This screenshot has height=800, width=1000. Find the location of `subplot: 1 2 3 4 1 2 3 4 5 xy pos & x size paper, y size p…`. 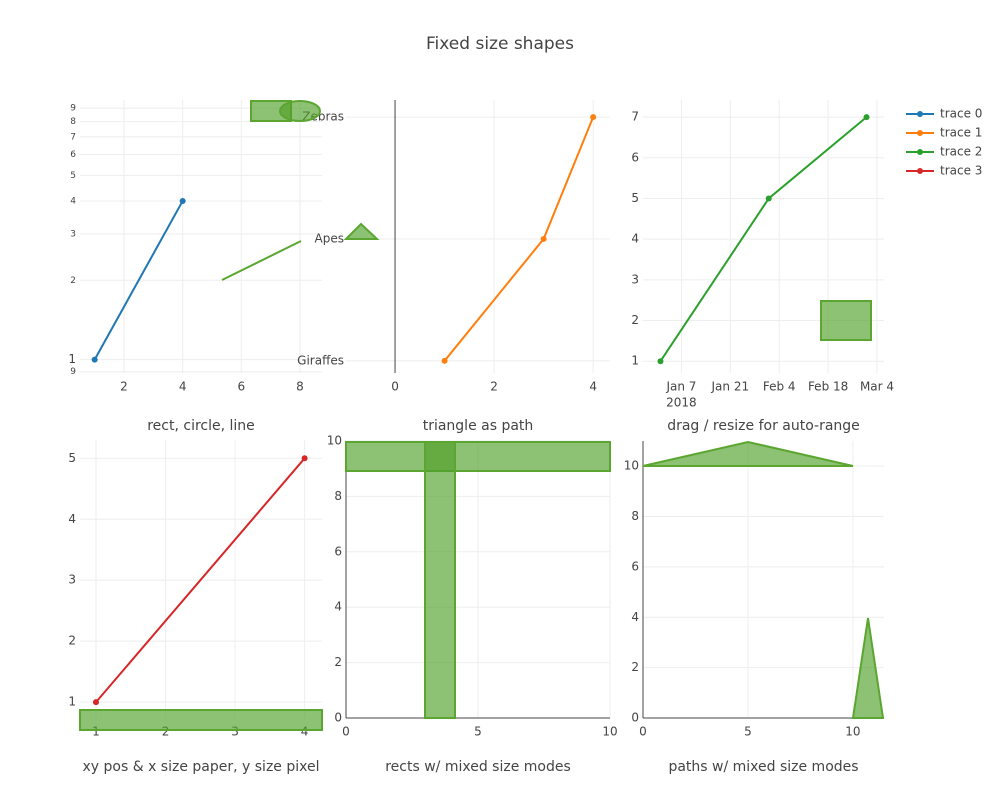

subplot: 1 2 3 4 1 2 3 4 5 xy pos & x size paper, y size p… is located at coordinates (195, 607).